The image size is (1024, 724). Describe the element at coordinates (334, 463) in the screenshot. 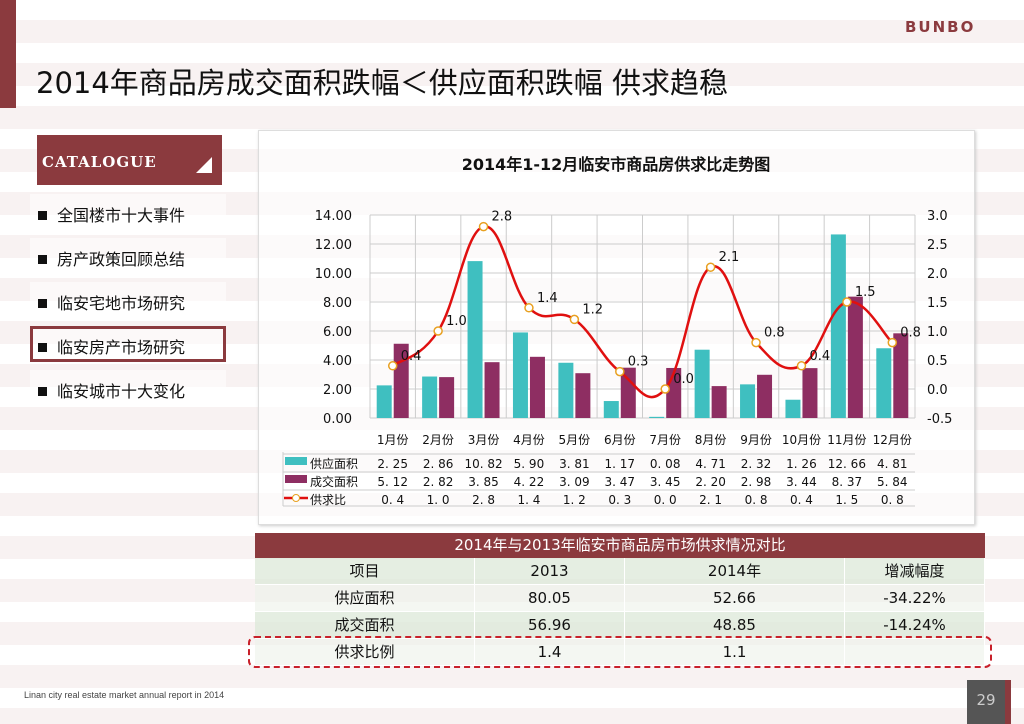

I see `legend-label: 供应面积` at that location.